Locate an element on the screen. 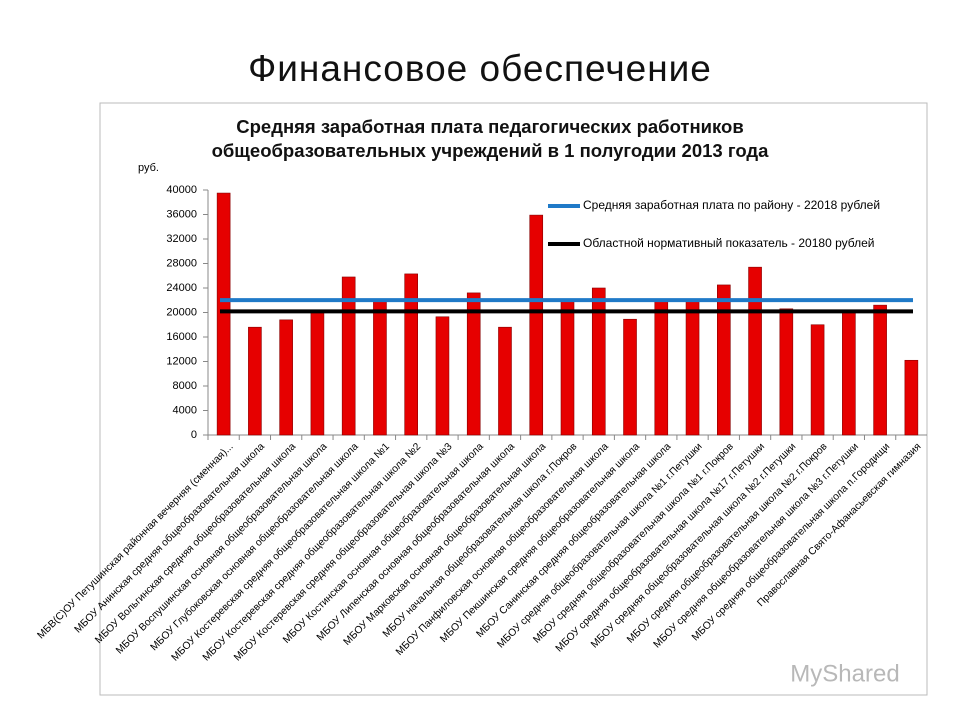 This screenshot has height=720, width=960. y-tick-label: 4000 is located at coordinates (185, 410).